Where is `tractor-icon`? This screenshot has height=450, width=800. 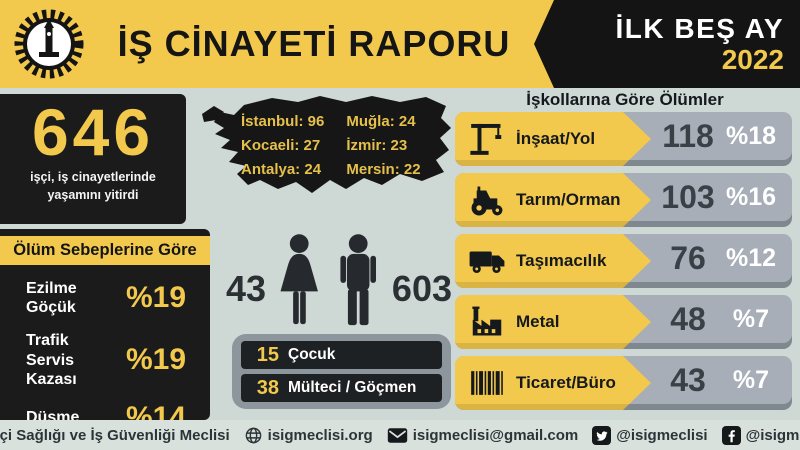 tractor-icon is located at coordinates (487, 200).